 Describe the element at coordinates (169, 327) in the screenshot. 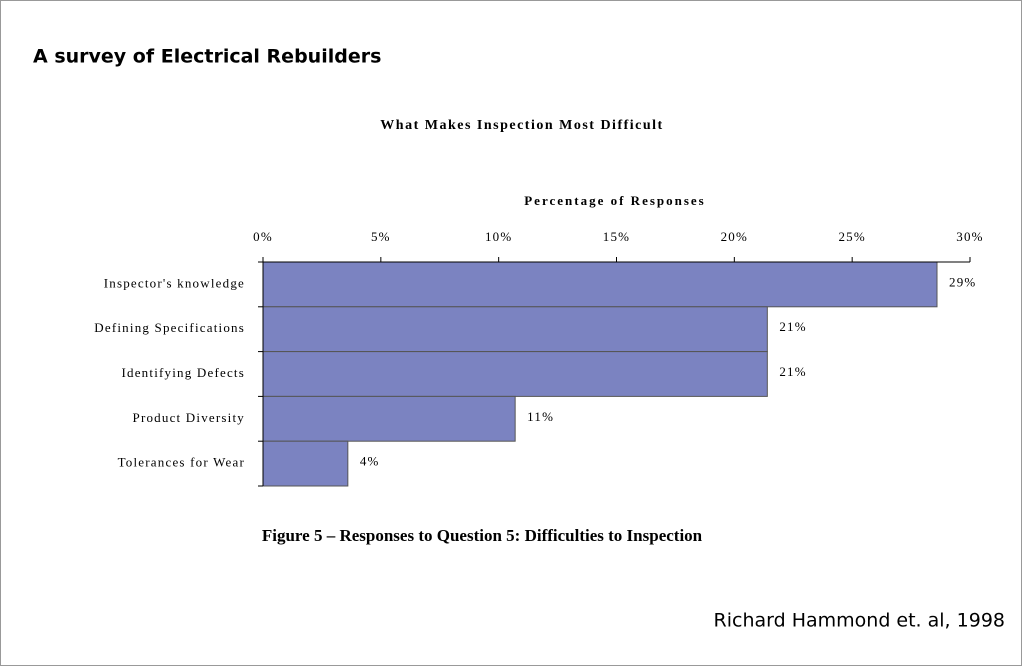

I see `y-tick-label: Defining Specifications` at that location.